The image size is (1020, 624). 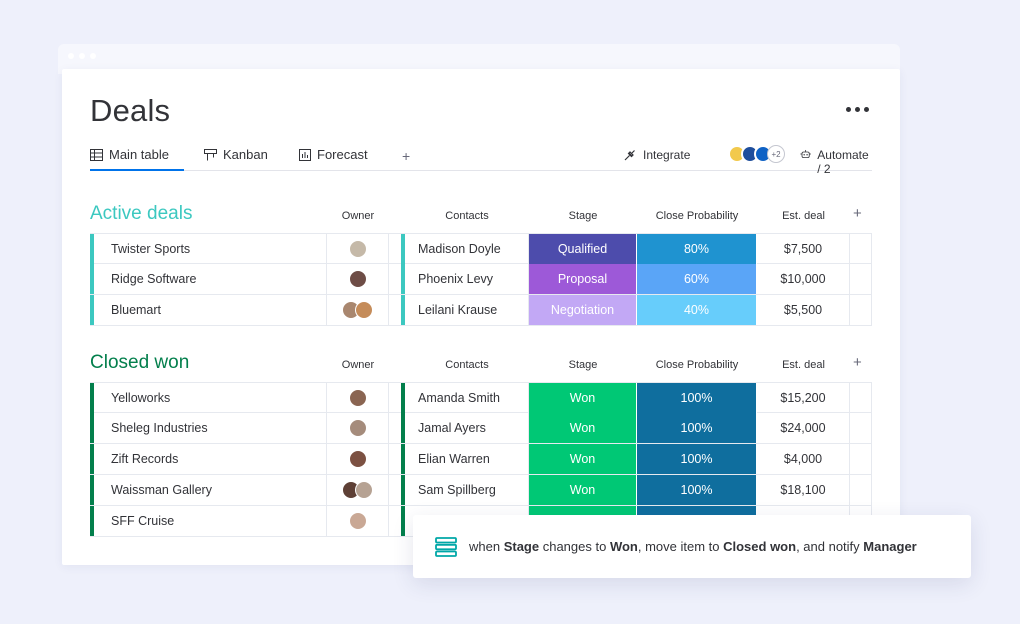 I want to click on item-name-cell: SFF Cruise, so click(x=208, y=521).